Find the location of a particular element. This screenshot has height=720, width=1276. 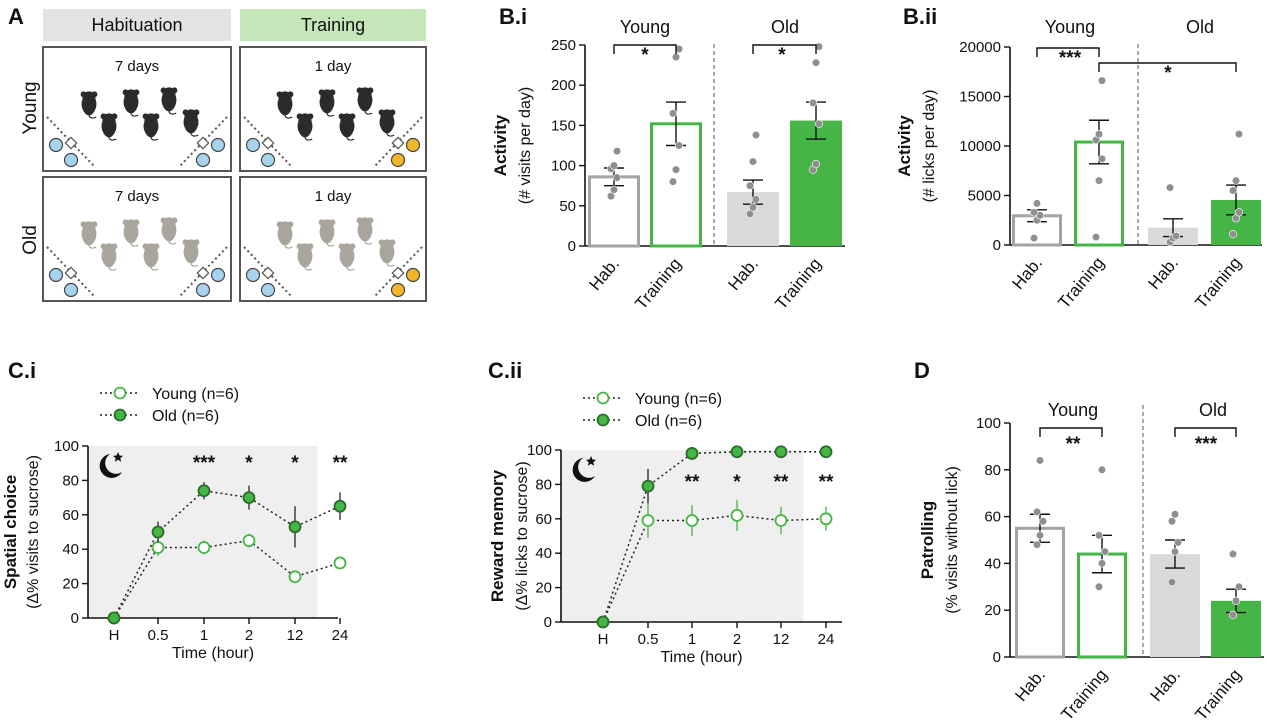

cage-duration: 7 days is located at coordinates (137, 66).